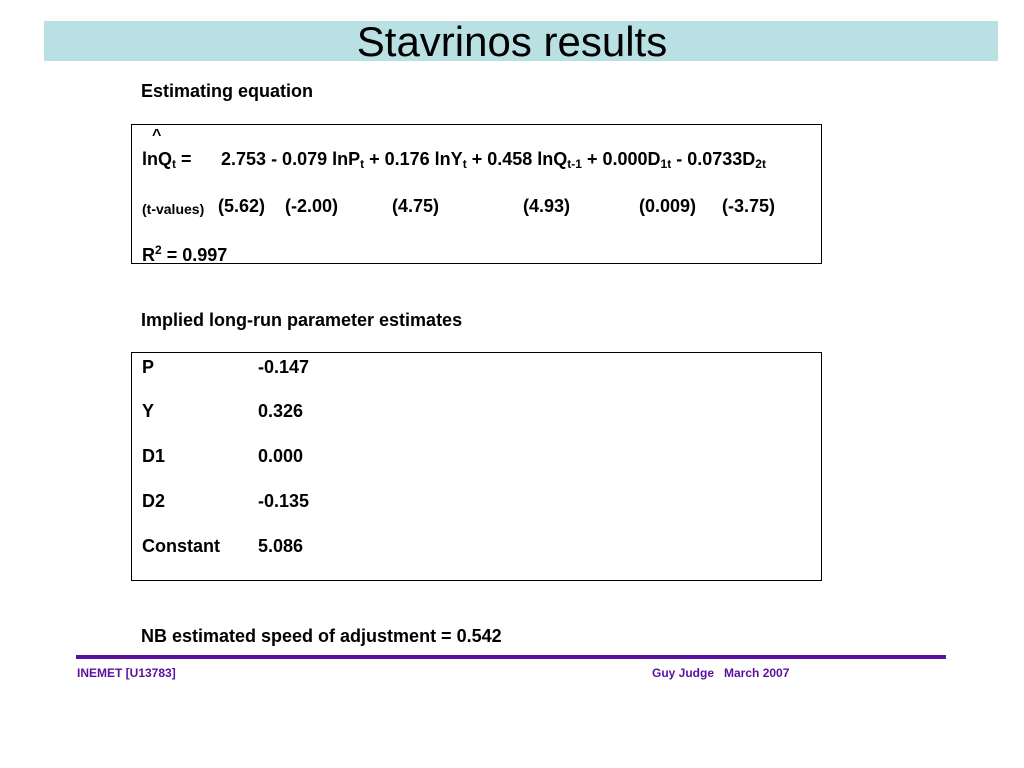  What do you see at coordinates (716, 159) in the screenshot?
I see `eq-term-d2: - 0.0733D` at bounding box center [716, 159].